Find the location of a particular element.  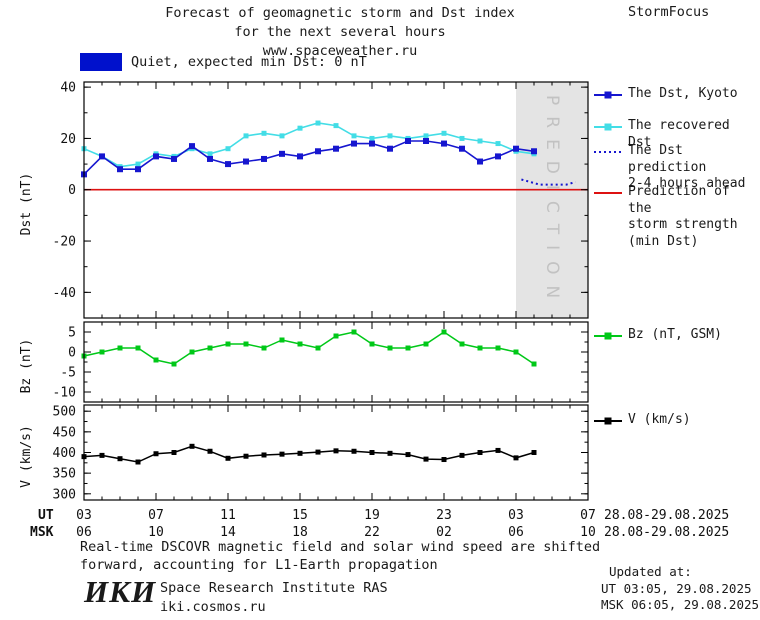

brand-stormfocus: StormFocus is located at coordinates (669, 12).